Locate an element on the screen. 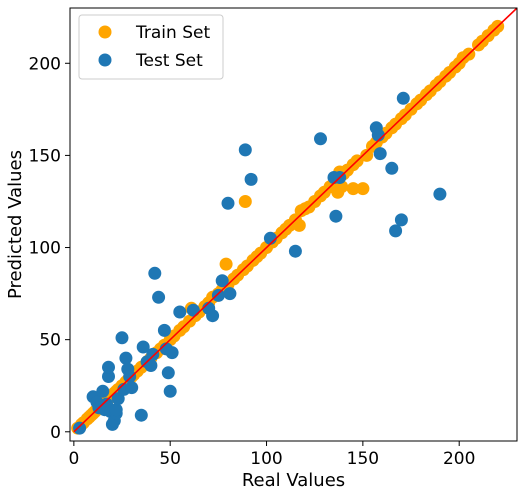  x-tick-label: 0 is located at coordinates (73, 459).